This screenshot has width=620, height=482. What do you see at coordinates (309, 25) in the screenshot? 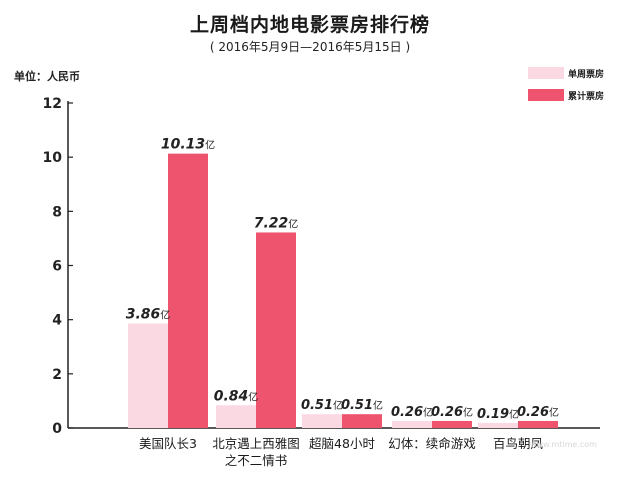
I see `chart-title: 上周档内地电影票房排行榜` at bounding box center [309, 25].